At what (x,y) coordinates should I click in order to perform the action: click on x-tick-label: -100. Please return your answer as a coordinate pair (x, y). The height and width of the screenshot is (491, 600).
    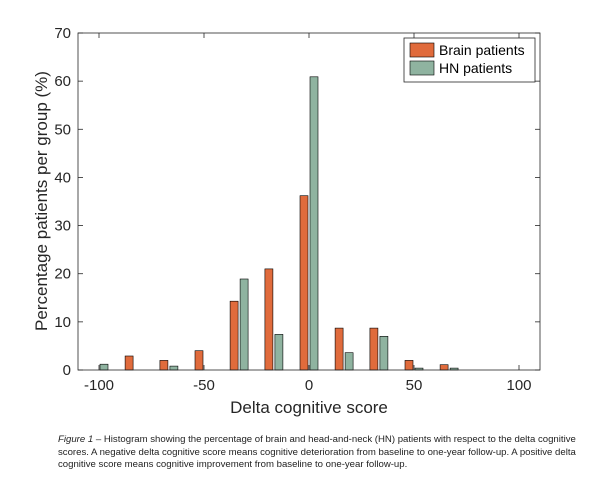
    Looking at the image, I should click on (99, 385).